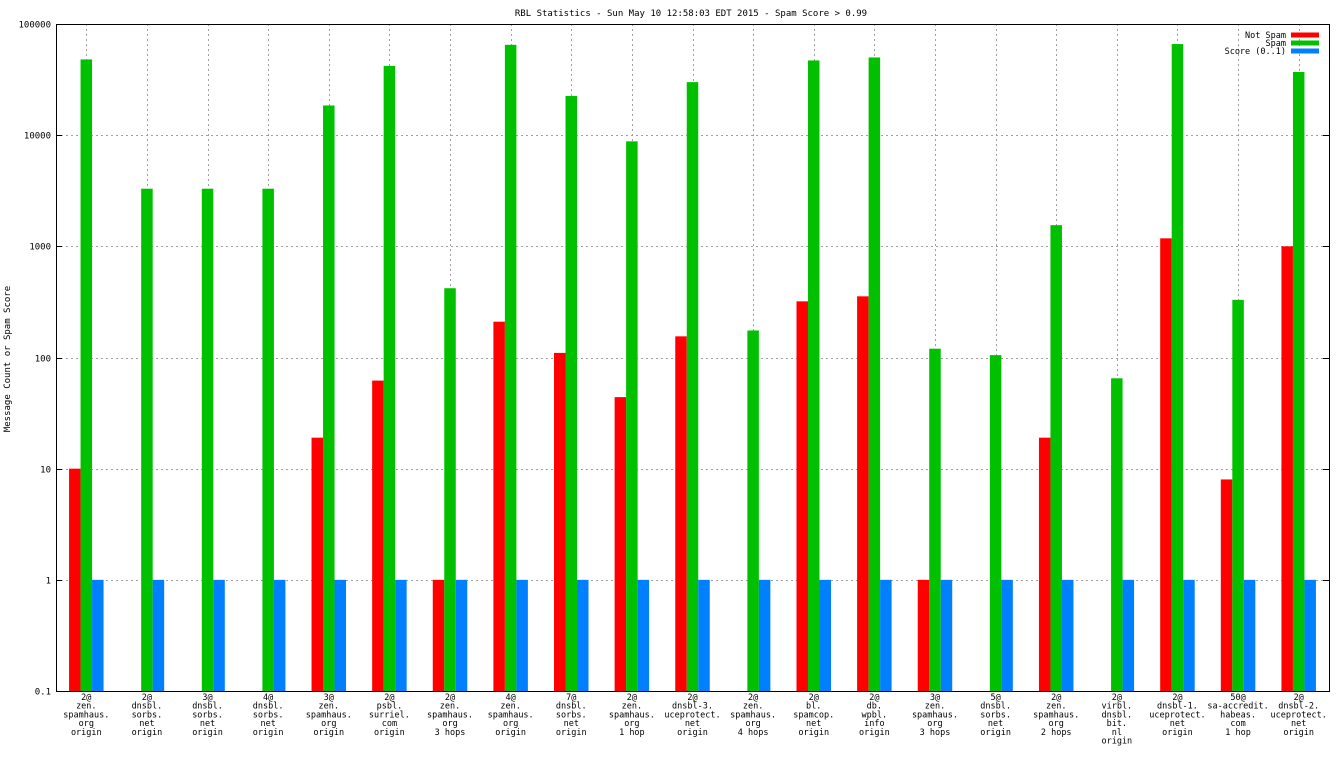  What do you see at coordinates (37, 137) in the screenshot?
I see `y-tick-label: 10000` at bounding box center [37, 137].